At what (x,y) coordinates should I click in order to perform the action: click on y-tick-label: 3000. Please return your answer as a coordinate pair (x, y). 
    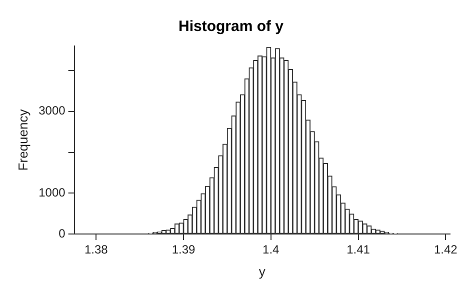
    Looking at the image, I should click on (52, 111).